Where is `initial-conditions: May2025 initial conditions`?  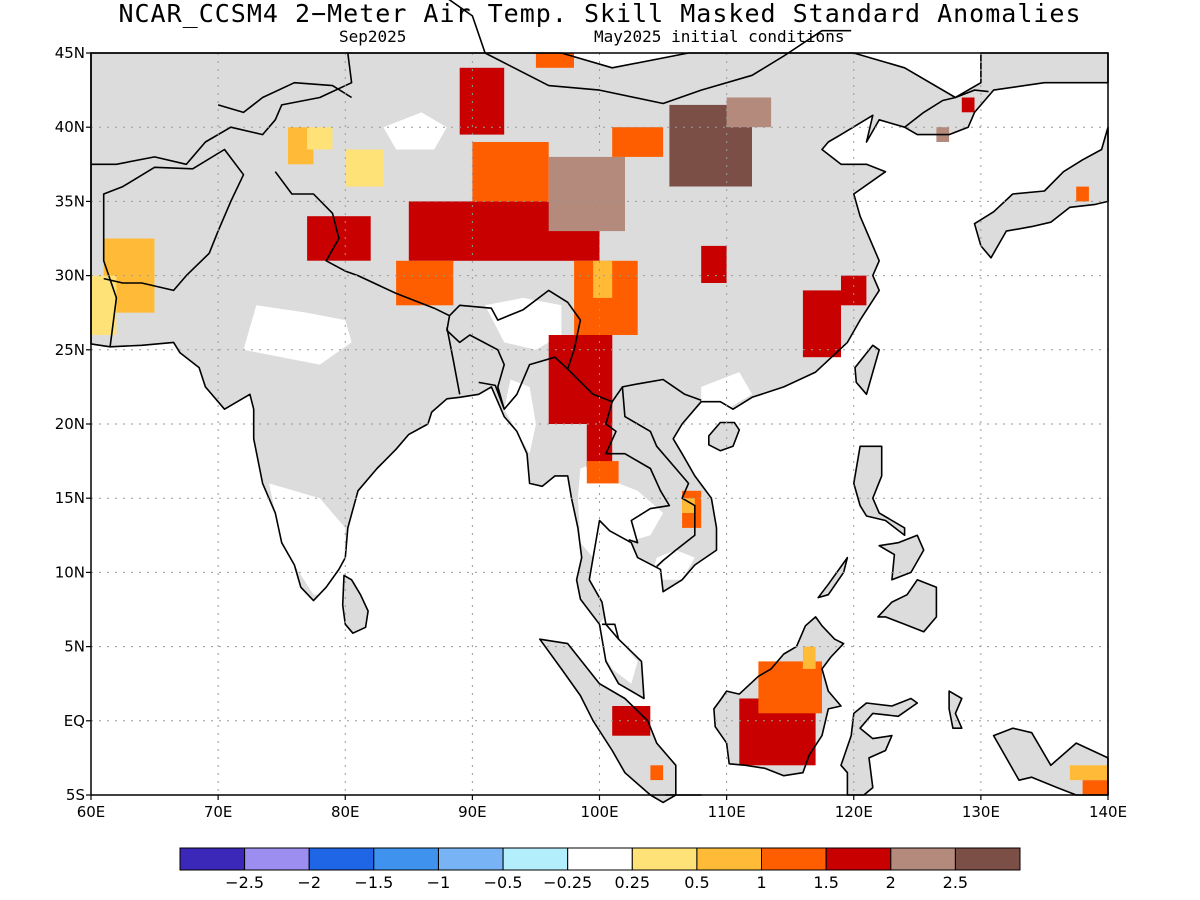 initial-conditions: May2025 initial conditions is located at coordinates (719, 36).